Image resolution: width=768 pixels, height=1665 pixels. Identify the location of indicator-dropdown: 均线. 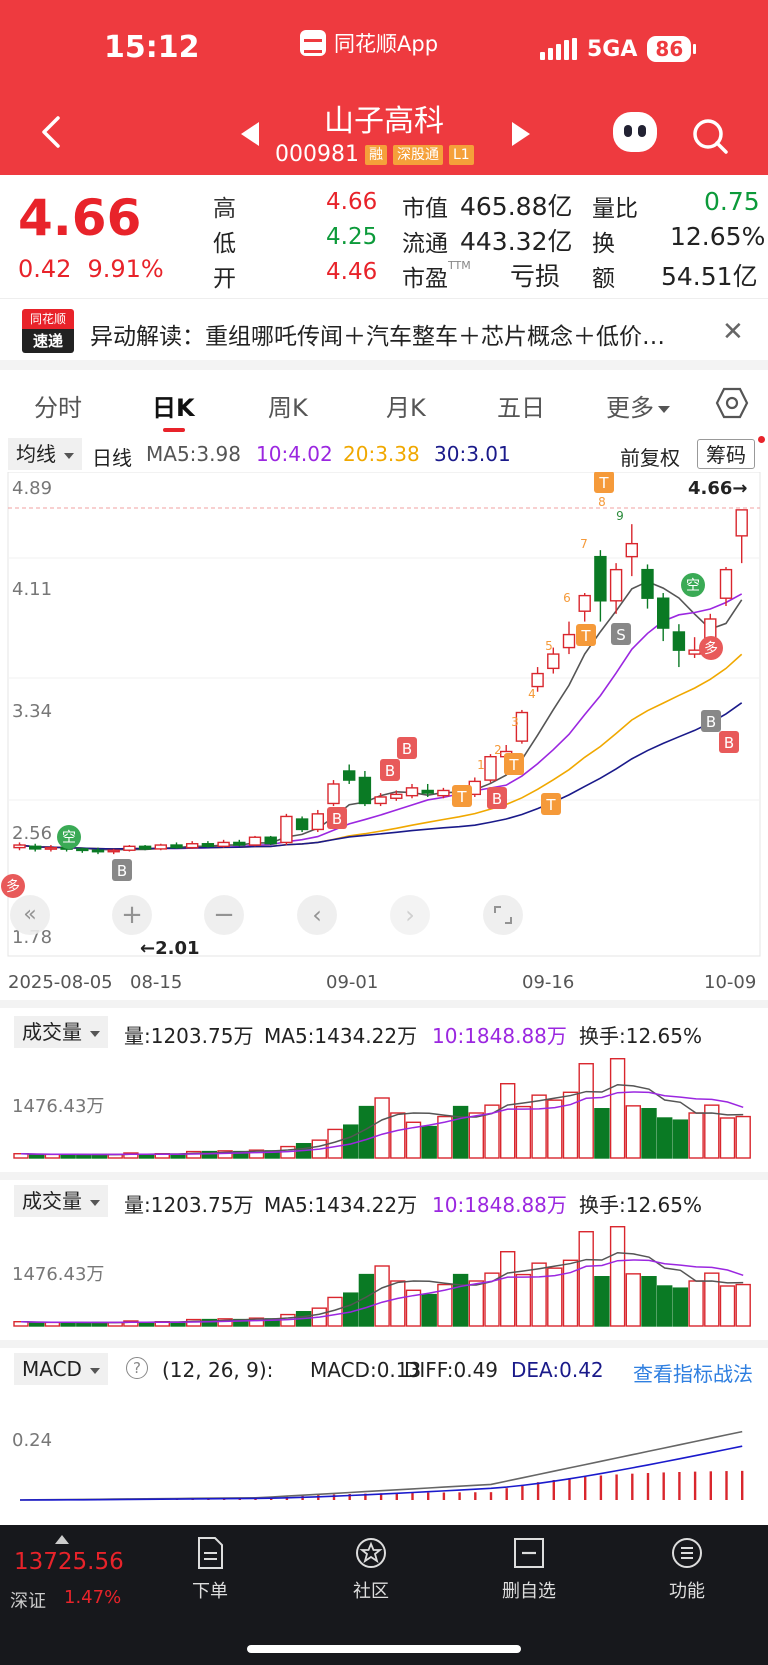
(45, 454).